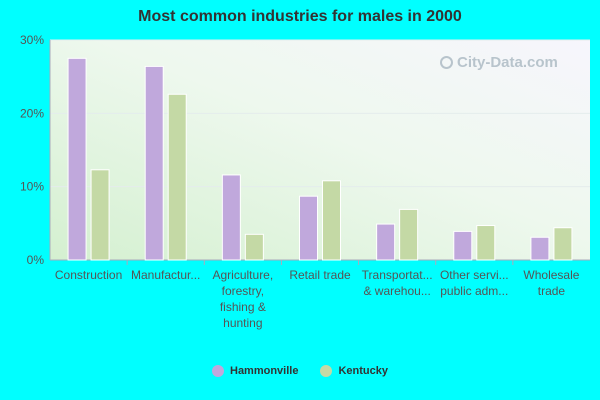 Image resolution: width=600 pixels, height=400 pixels. I want to click on legend-swatch-kentucky, so click(326, 371).